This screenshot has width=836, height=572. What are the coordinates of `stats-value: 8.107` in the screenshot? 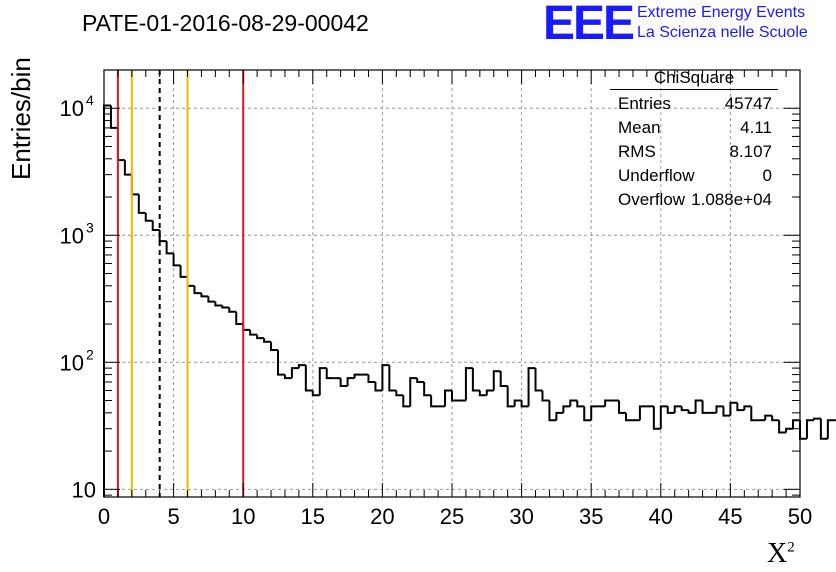 It's located at (750, 151).